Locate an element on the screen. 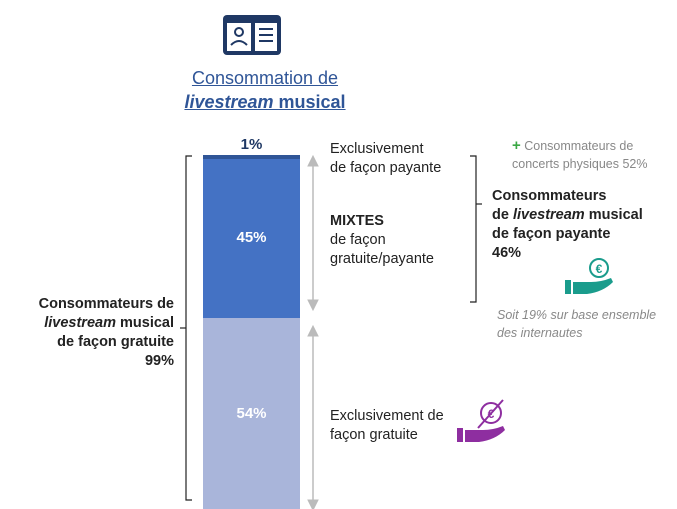  title-emphasis: livestream is located at coordinates (229, 102).